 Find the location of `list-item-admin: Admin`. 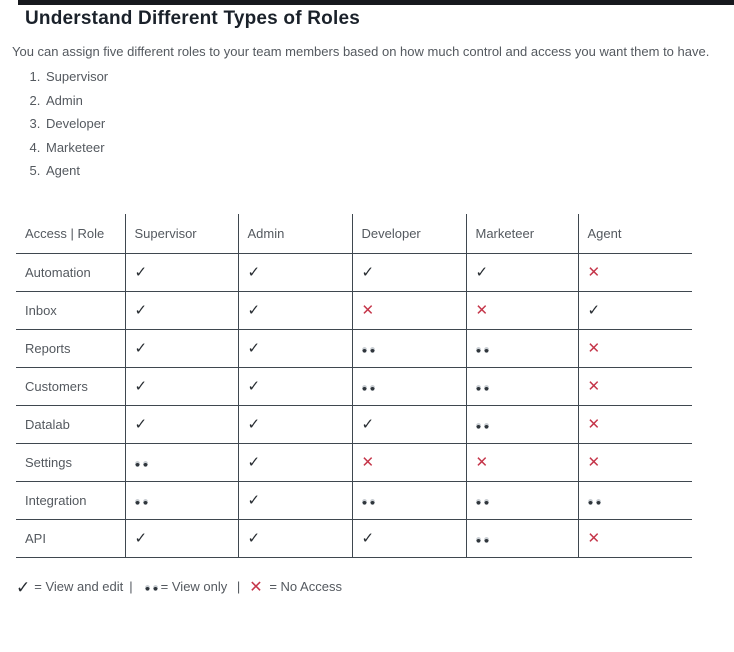

list-item-admin: Admin is located at coordinates (389, 100).